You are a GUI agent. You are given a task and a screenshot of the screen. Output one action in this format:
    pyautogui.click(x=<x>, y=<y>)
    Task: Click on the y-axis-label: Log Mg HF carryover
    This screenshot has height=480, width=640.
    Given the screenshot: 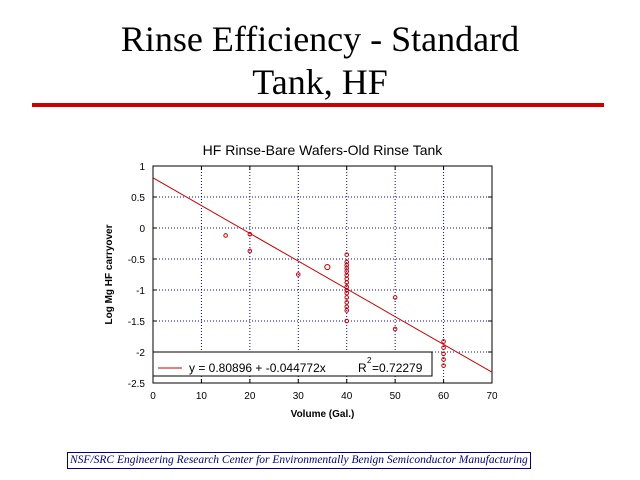 What is the action you would take?
    pyautogui.click(x=109, y=274)
    